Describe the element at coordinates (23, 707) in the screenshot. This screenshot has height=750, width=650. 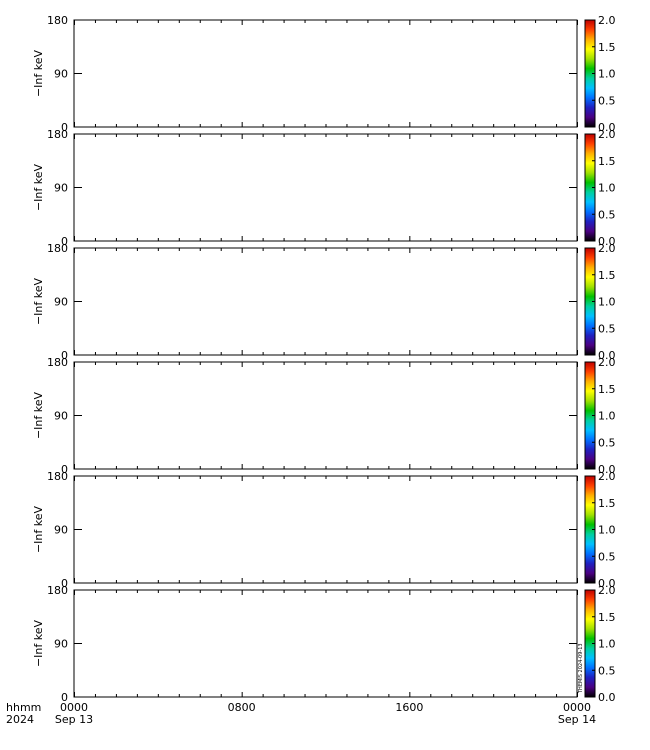
I see `x-row-label-time: hhmm` at that location.